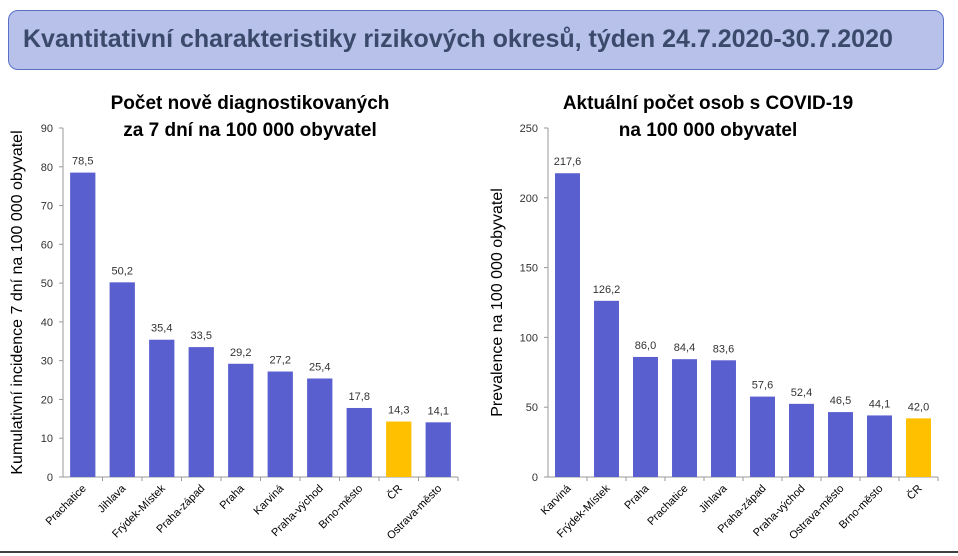  What do you see at coordinates (840, 401) in the screenshot?
I see `data-label: 46,5` at bounding box center [840, 401].